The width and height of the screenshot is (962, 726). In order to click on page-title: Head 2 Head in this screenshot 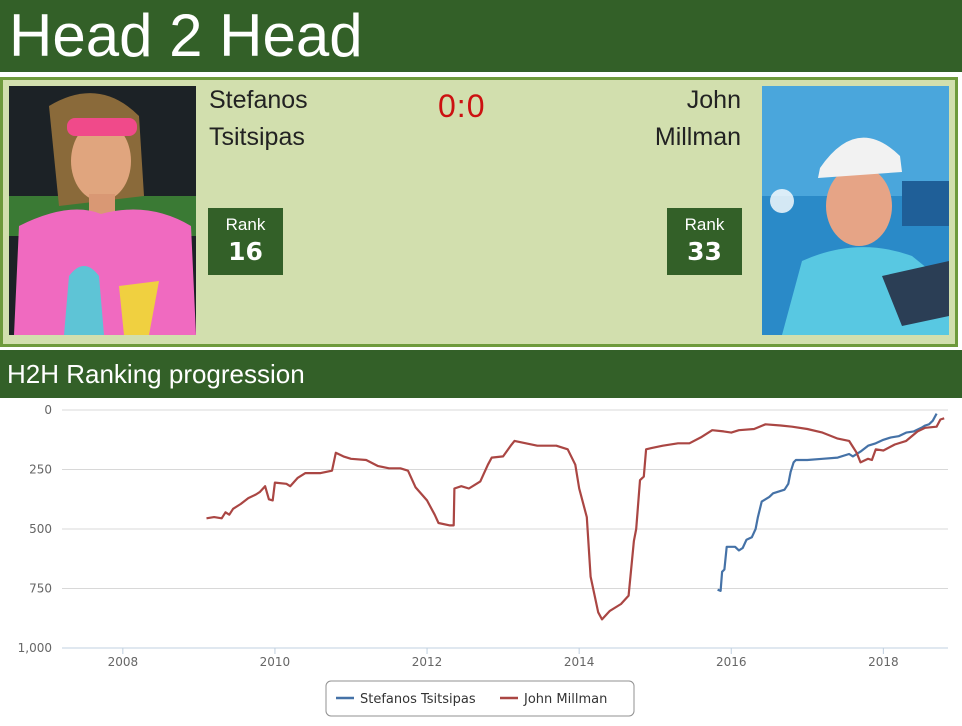, I will do `click(186, 35)`.